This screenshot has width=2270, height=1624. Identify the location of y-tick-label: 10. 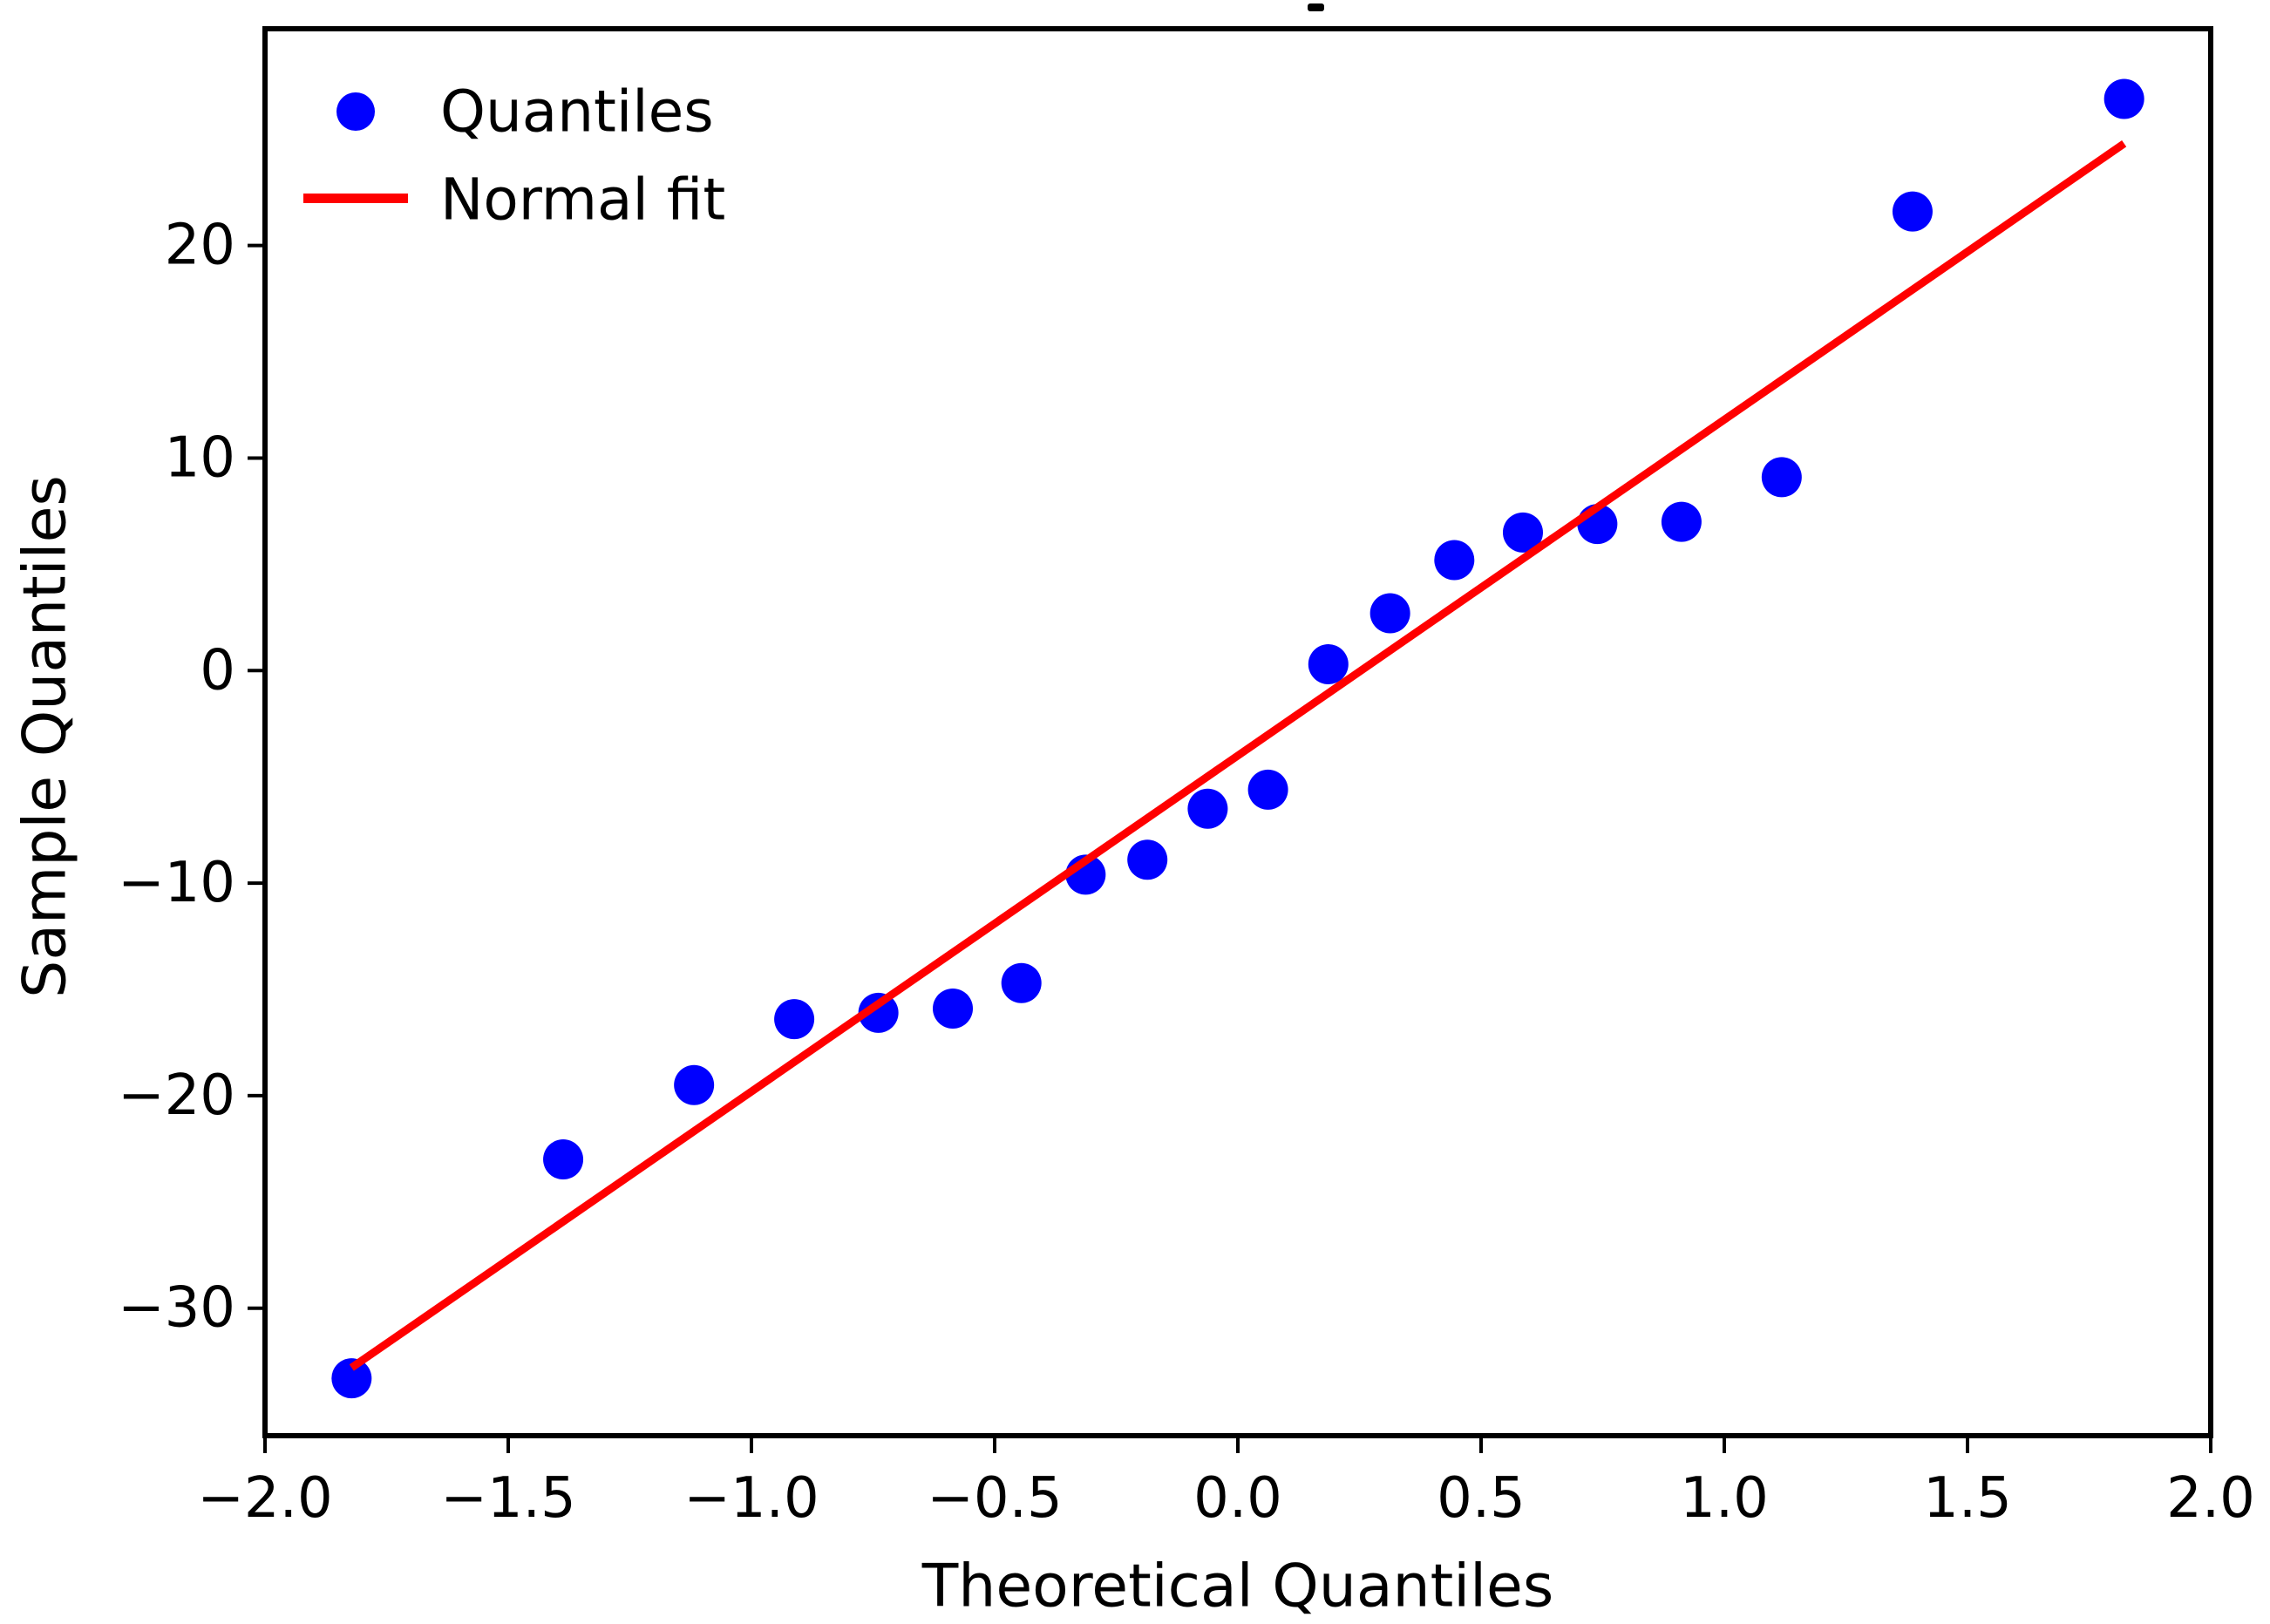
(200, 457).